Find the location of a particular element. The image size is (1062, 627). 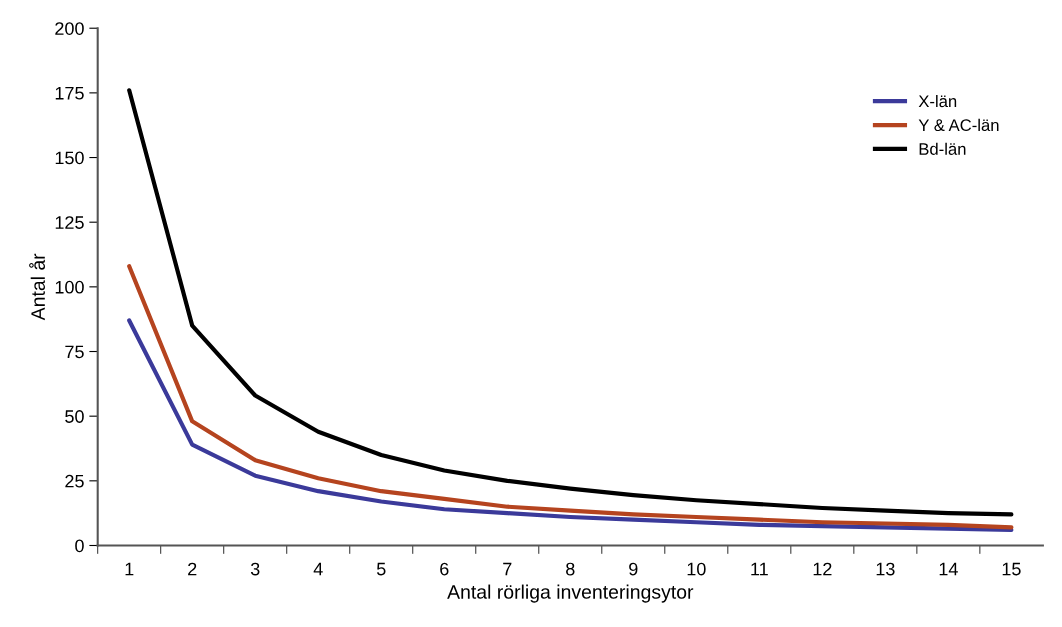

y-tick-label: 125 is located at coordinates (69, 222).